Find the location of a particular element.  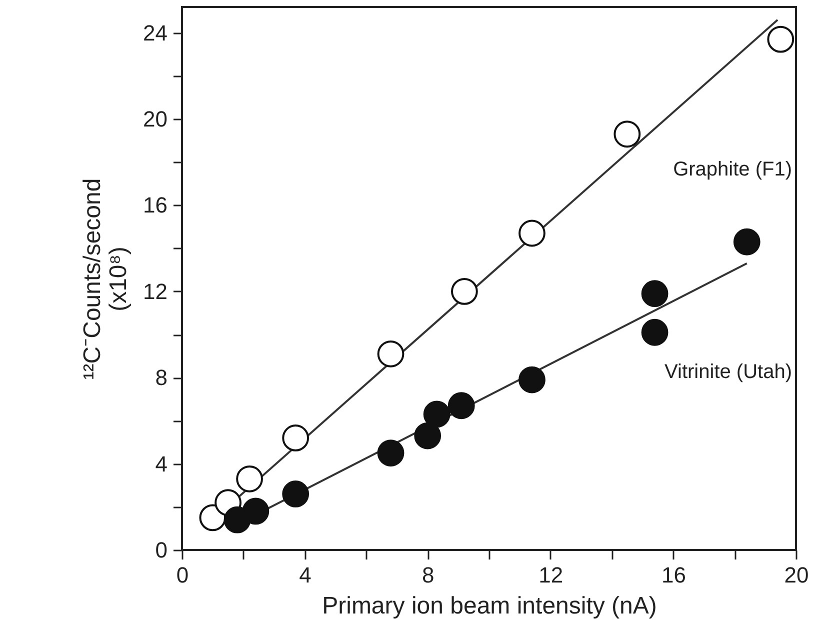

x-axis-title: Primary ion beam intensity (nA) is located at coordinates (489, 606).